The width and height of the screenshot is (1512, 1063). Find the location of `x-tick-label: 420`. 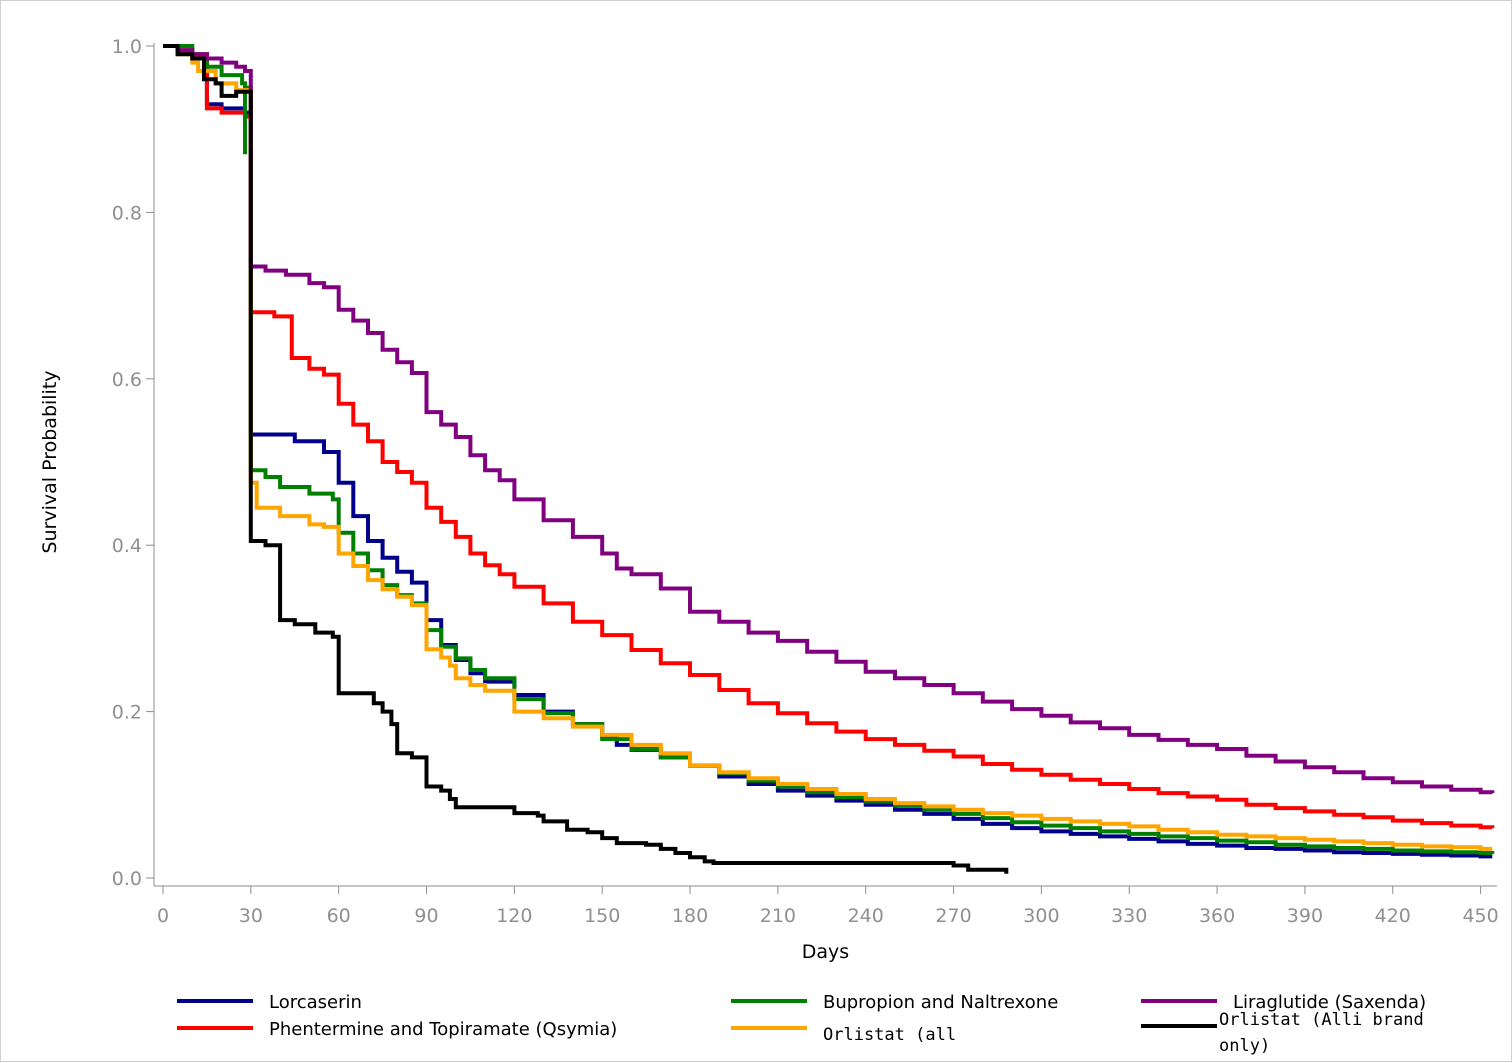

x-tick-label: 420 is located at coordinates (1393, 916).